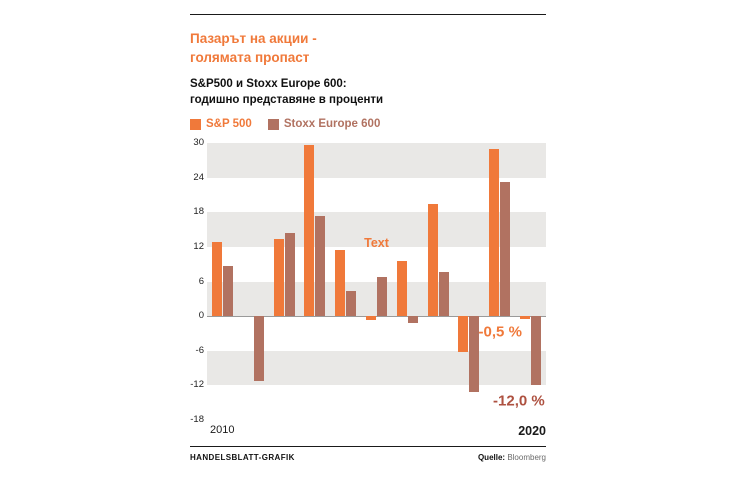  What do you see at coordinates (309, 231) in the screenshot?
I see `bar-s-p-500-2013` at bounding box center [309, 231].